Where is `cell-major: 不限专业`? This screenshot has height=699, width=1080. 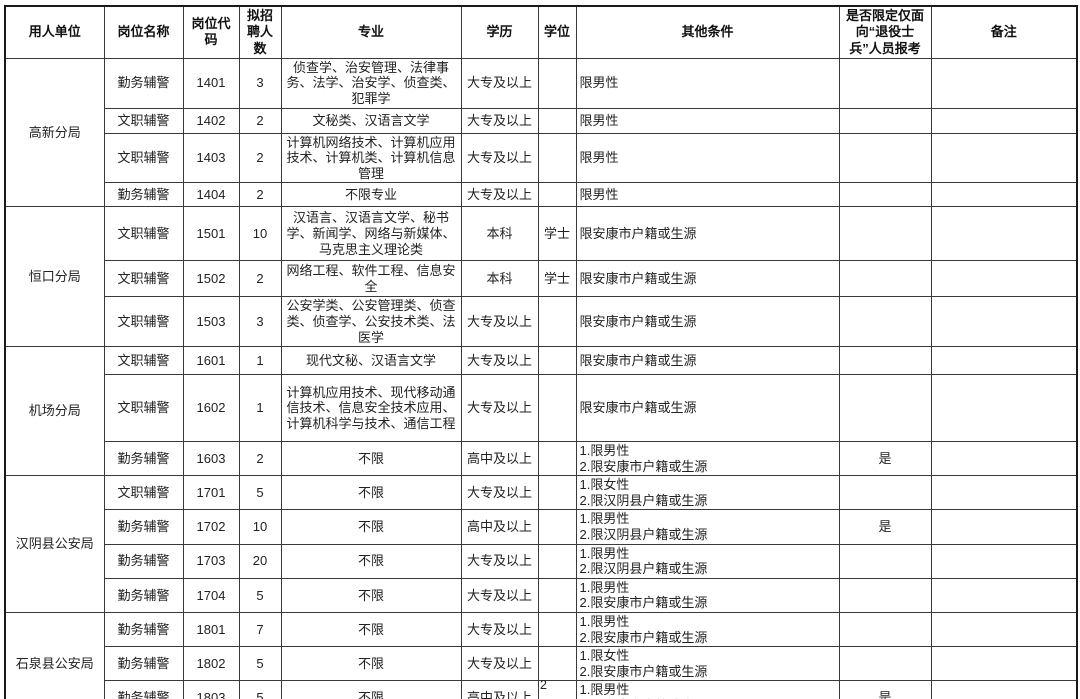
cell-major: 不限专业 is located at coordinates (371, 195).